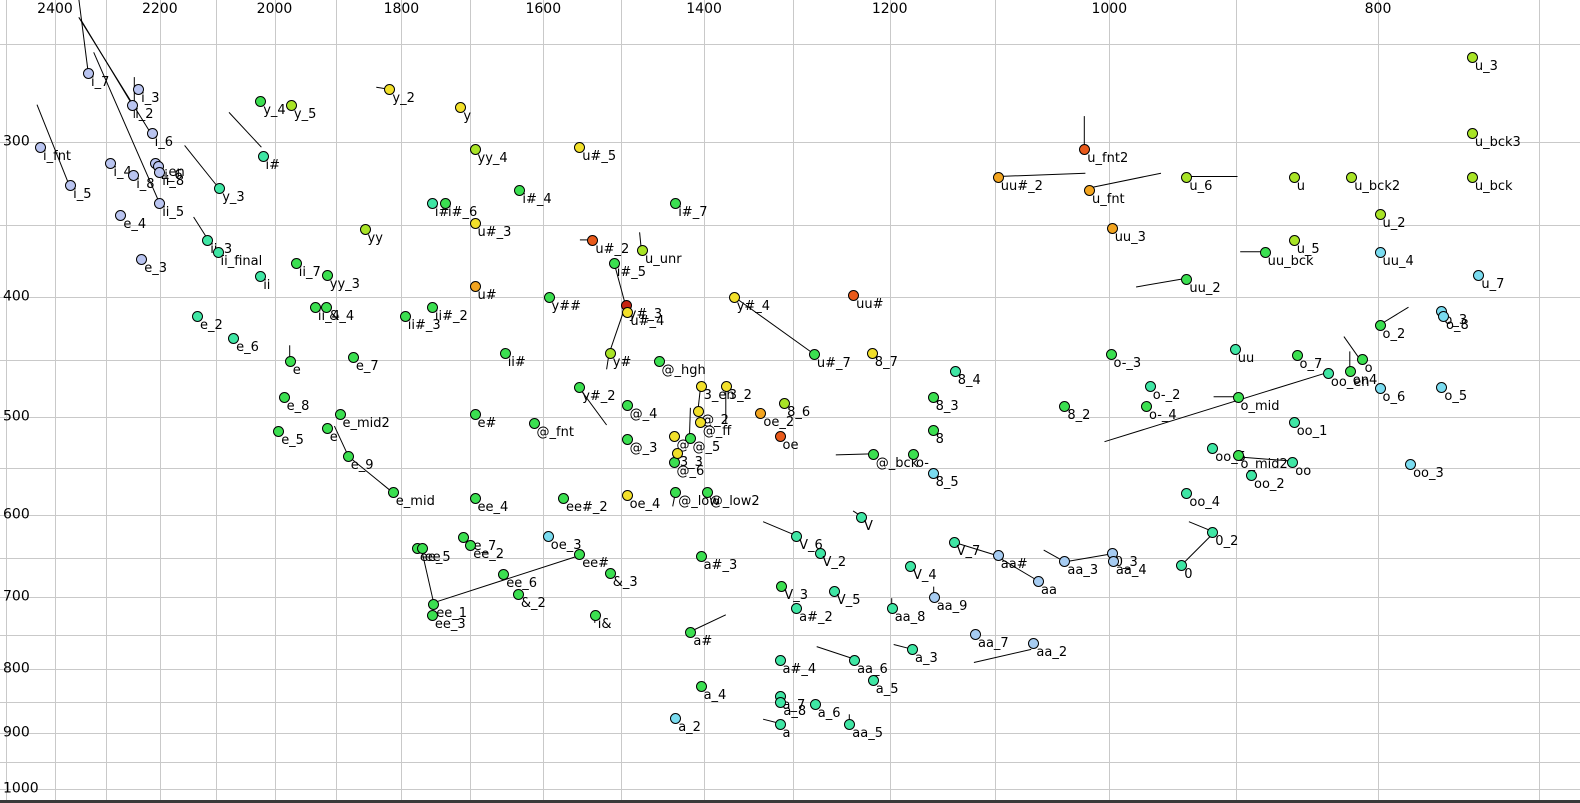 Image resolution: width=1580 pixels, height=803 pixels. I want to click on point-label: 8_4, so click(969, 380).